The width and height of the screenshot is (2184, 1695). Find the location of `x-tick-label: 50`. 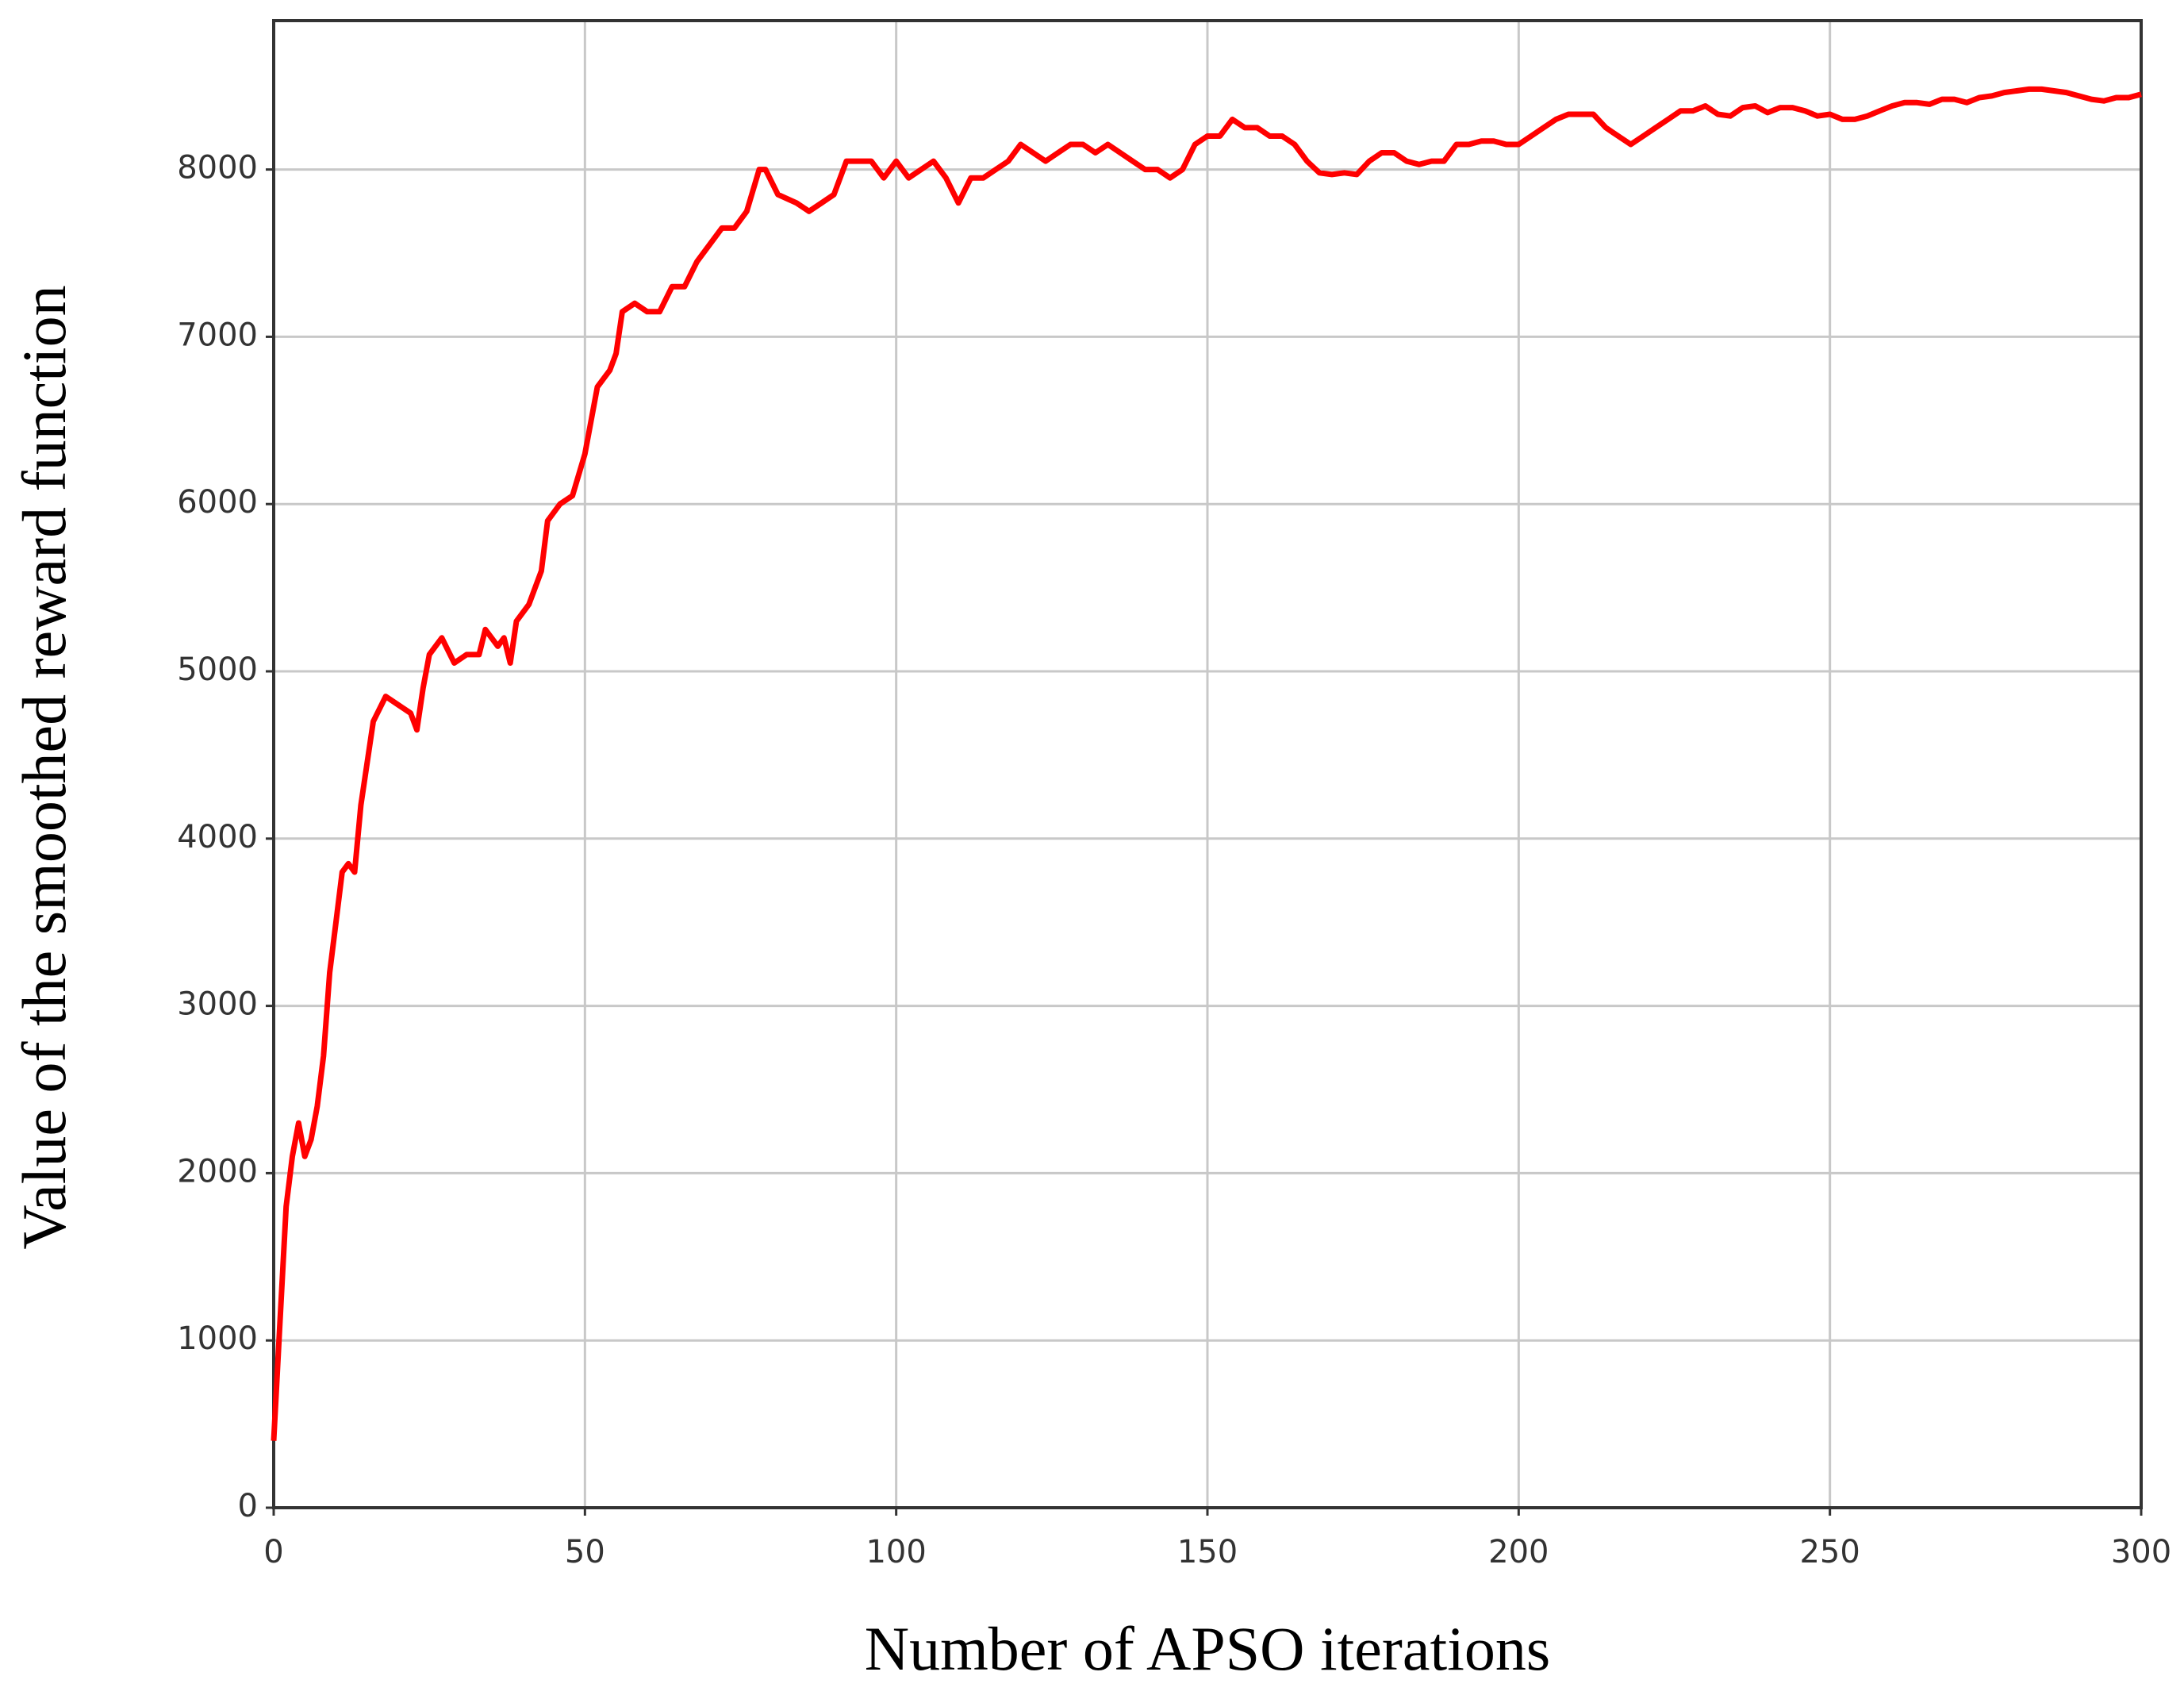

x-tick-label: 50 is located at coordinates (585, 1552).